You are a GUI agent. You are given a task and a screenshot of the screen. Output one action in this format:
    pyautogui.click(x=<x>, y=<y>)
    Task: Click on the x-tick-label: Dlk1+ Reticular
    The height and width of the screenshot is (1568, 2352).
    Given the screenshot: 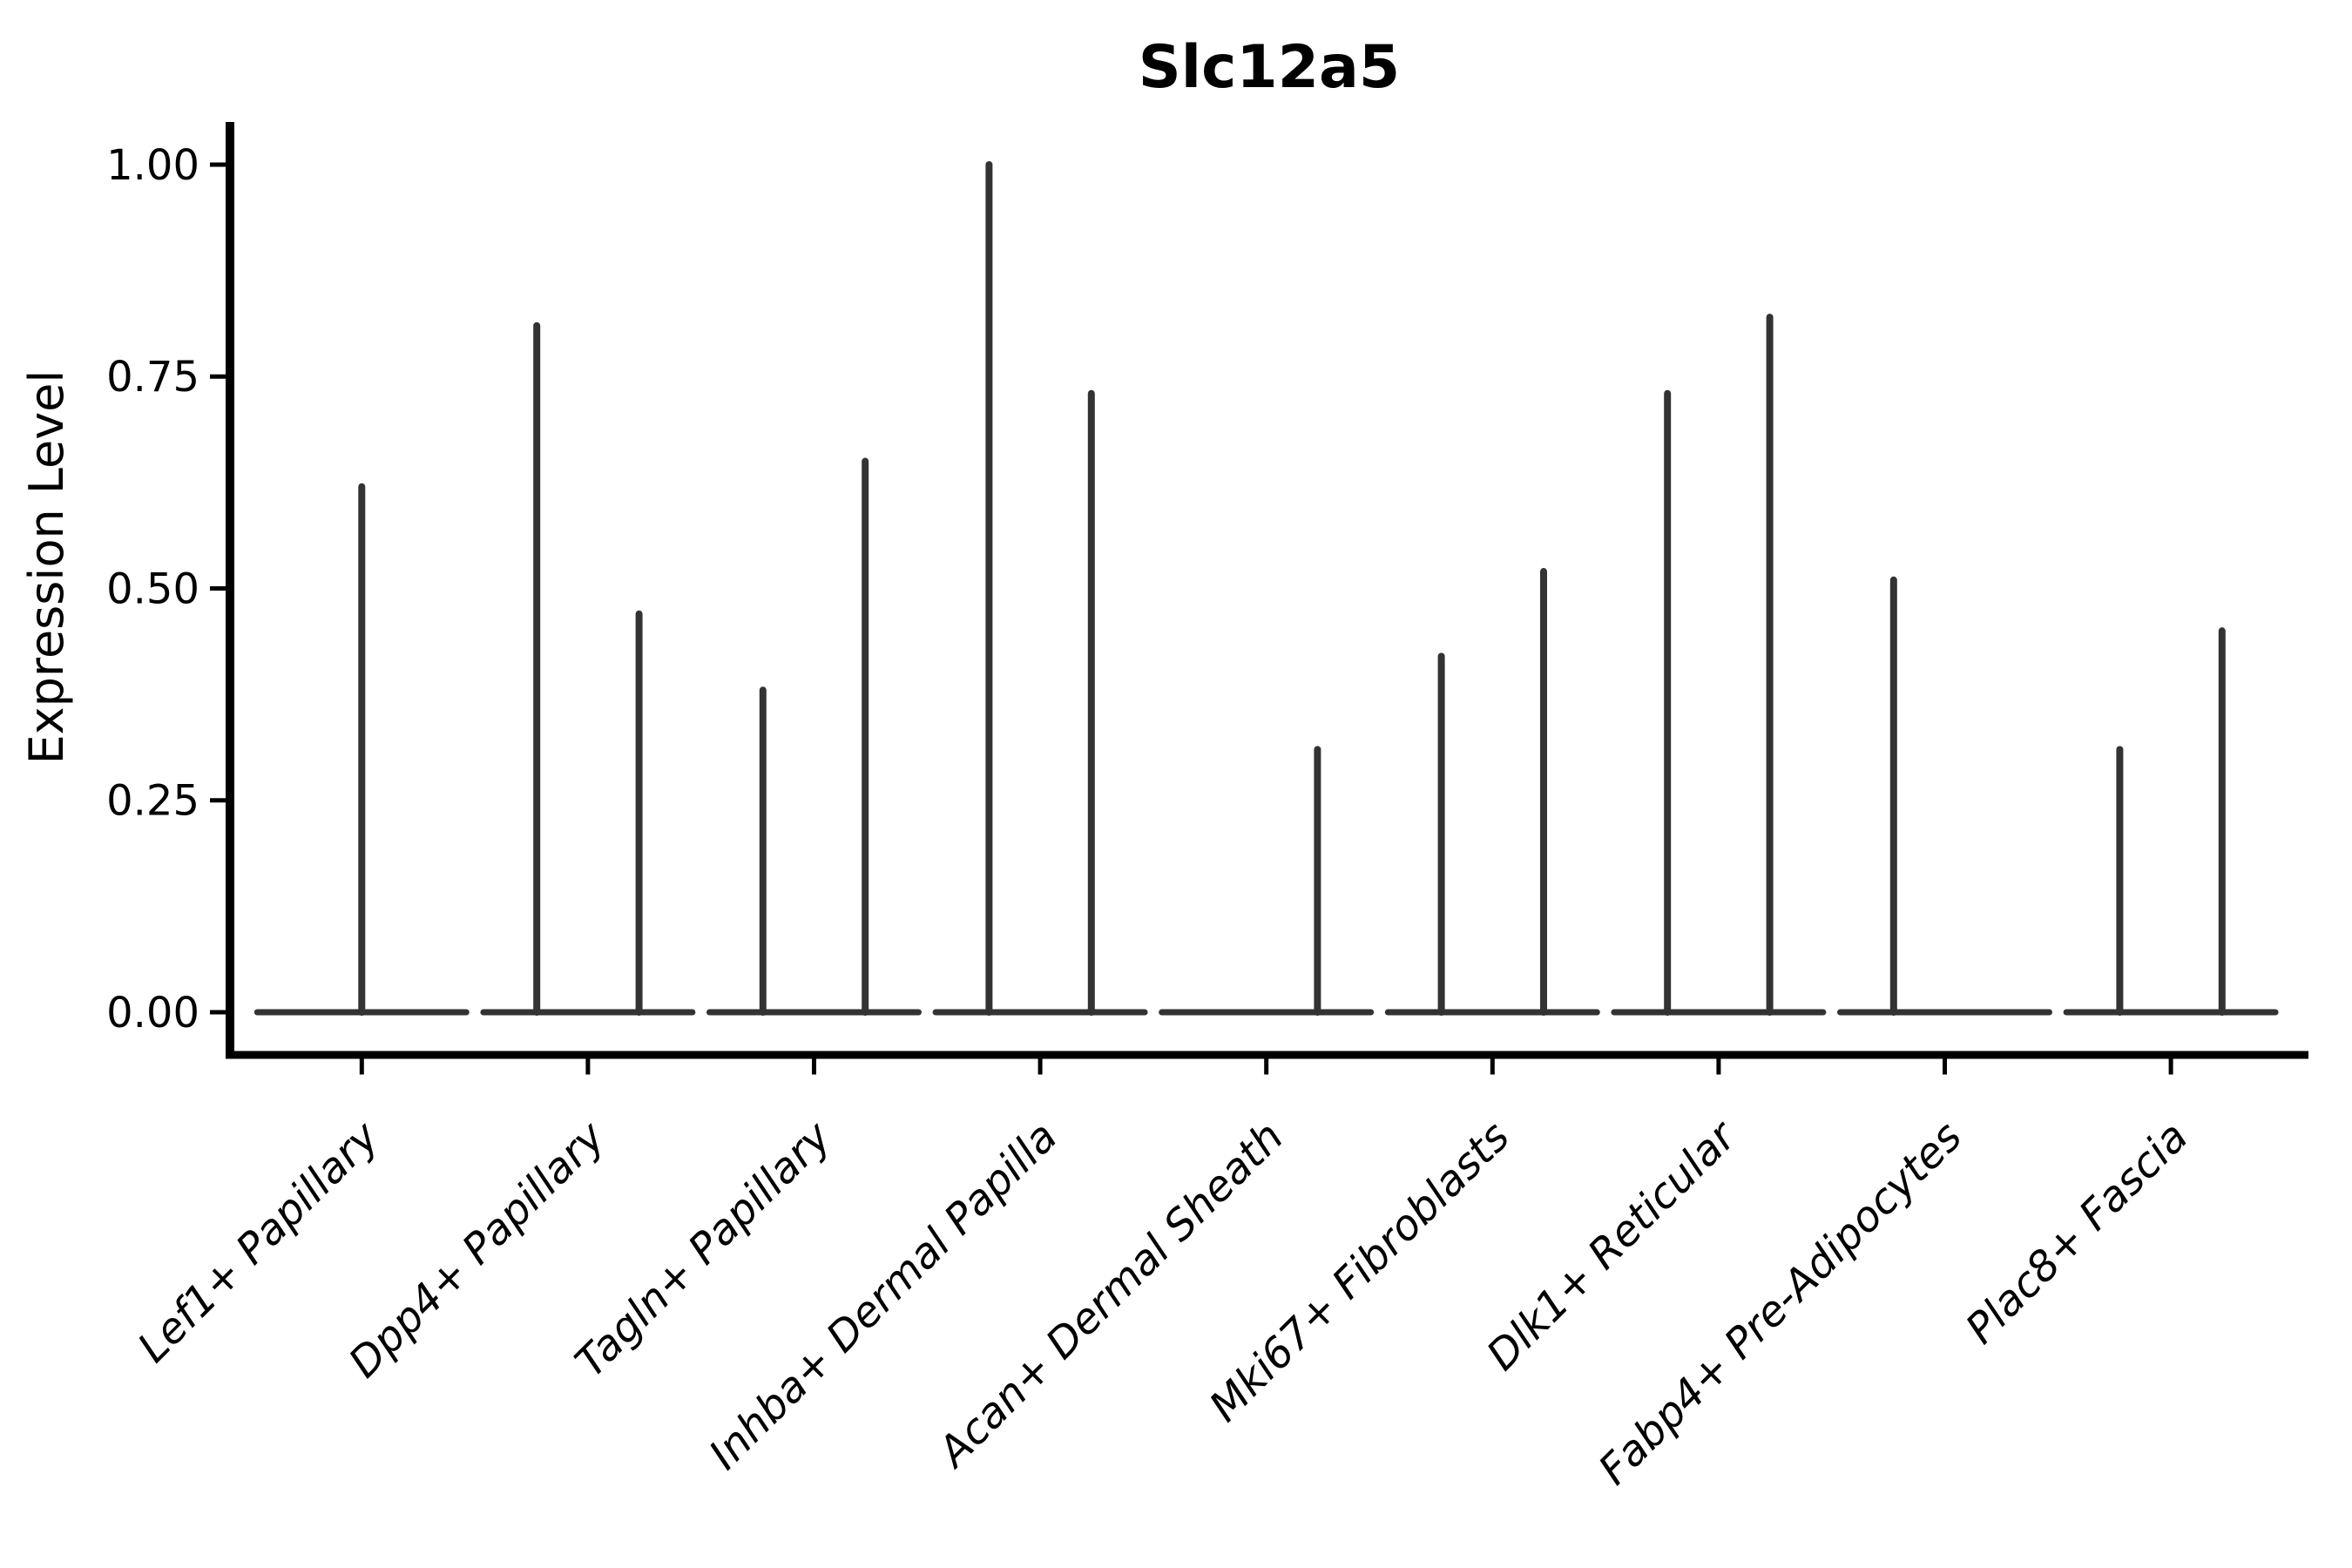 What is the action you would take?
    pyautogui.click(x=1612, y=1246)
    